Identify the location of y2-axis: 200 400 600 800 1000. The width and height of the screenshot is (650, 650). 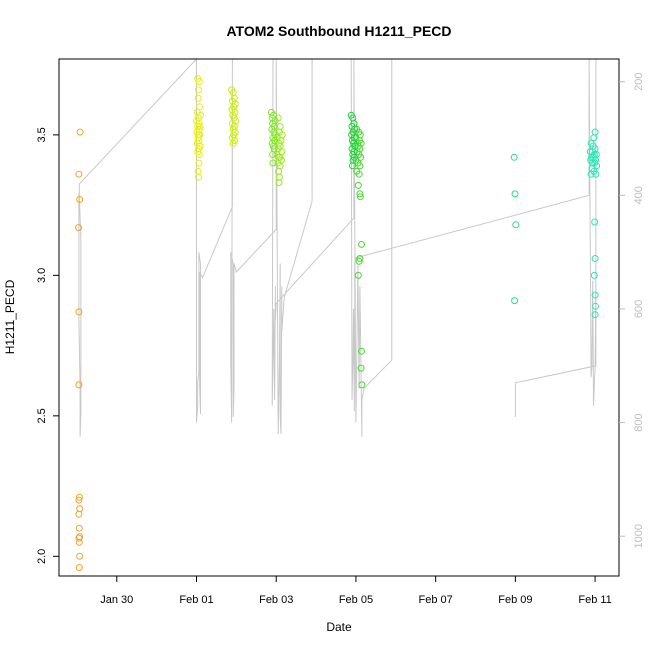
(632, 310).